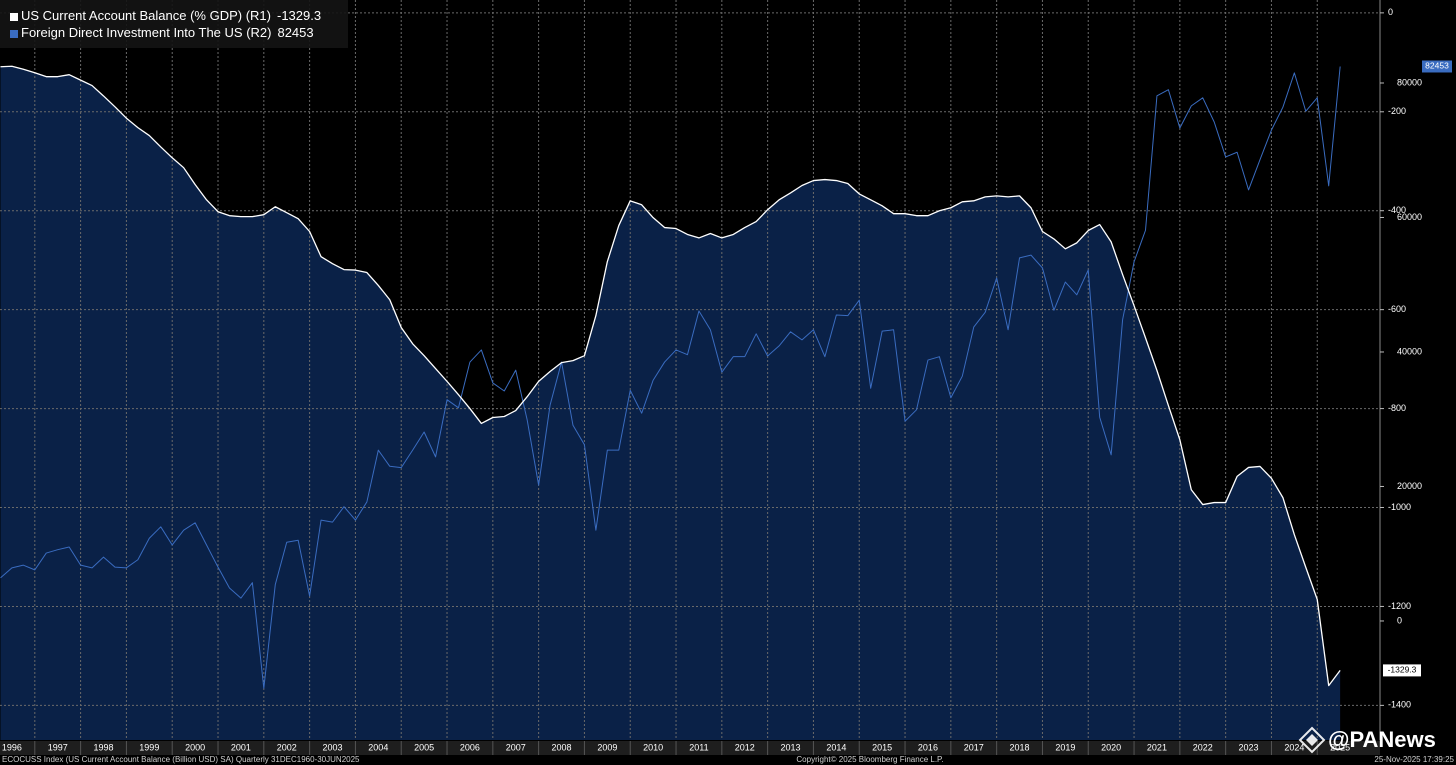 Image resolution: width=1456 pixels, height=765 pixels. Describe the element at coordinates (195, 747) in the screenshot. I see `x-tick-label: 2000` at that location.